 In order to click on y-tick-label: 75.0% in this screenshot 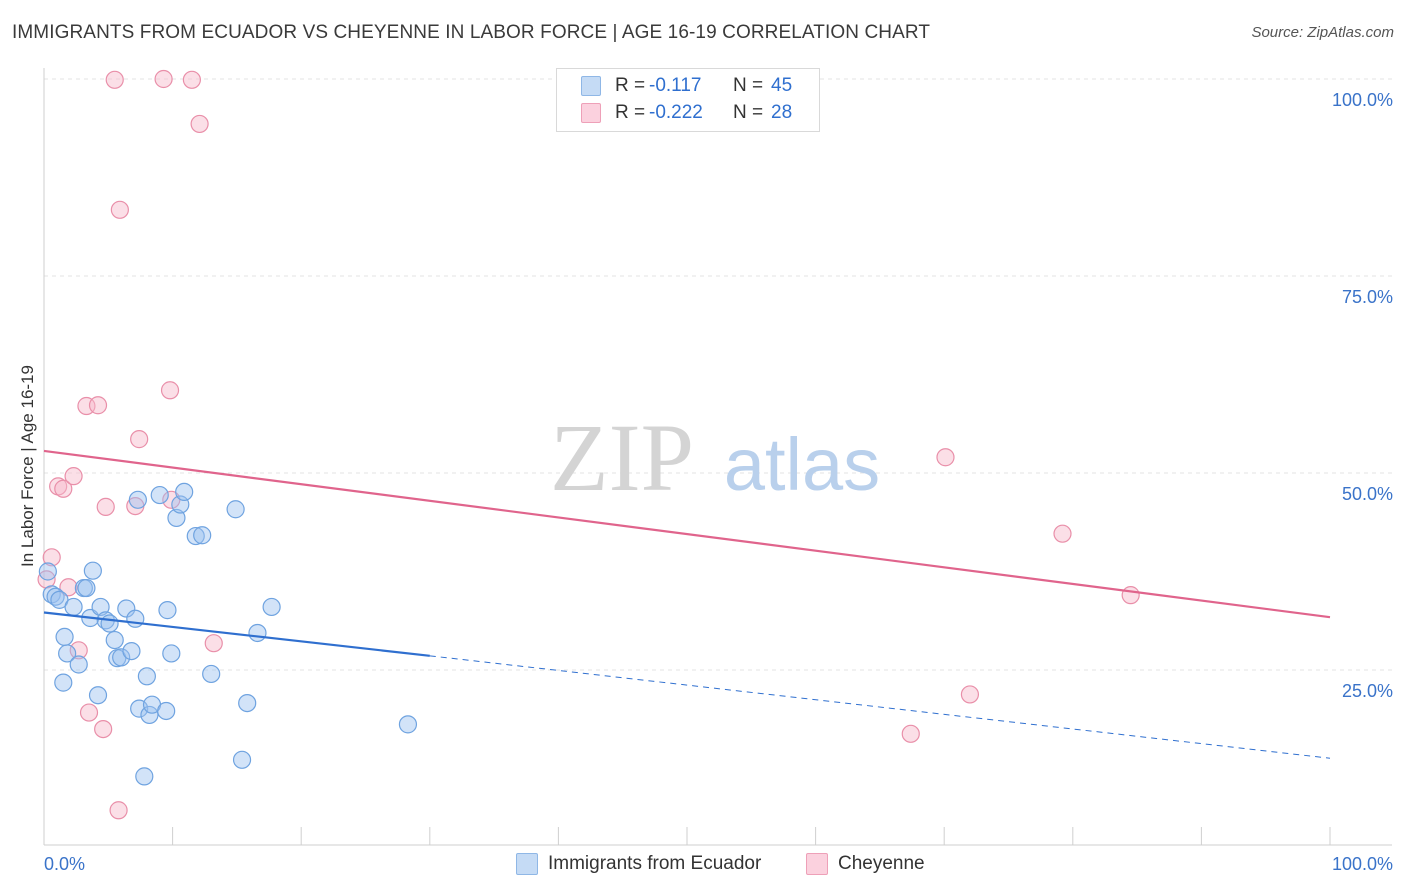, I will do `click(1367, 297)`.